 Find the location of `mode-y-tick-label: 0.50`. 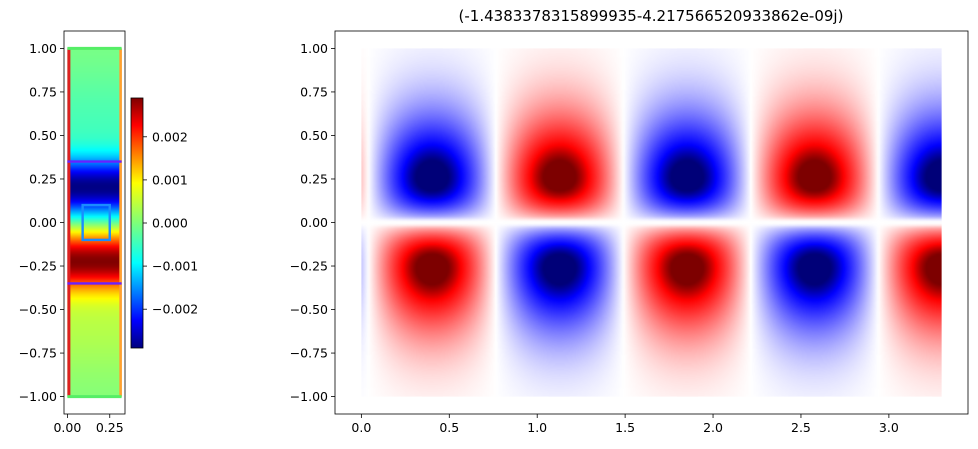

mode-y-tick-label: 0.50 is located at coordinates (314, 135).